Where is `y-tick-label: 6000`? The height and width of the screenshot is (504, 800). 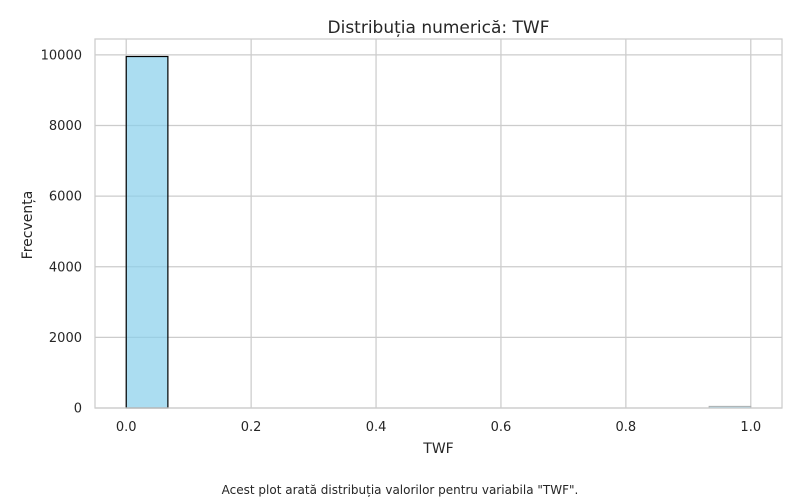
y-tick-label: 6000 is located at coordinates (65, 197).